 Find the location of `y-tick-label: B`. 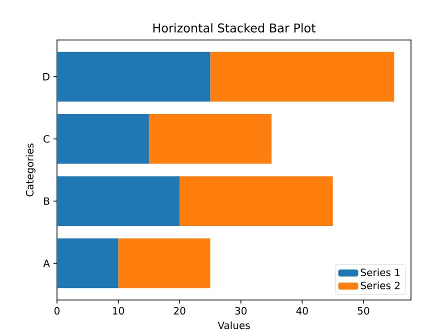

y-tick-label: B is located at coordinates (47, 201).